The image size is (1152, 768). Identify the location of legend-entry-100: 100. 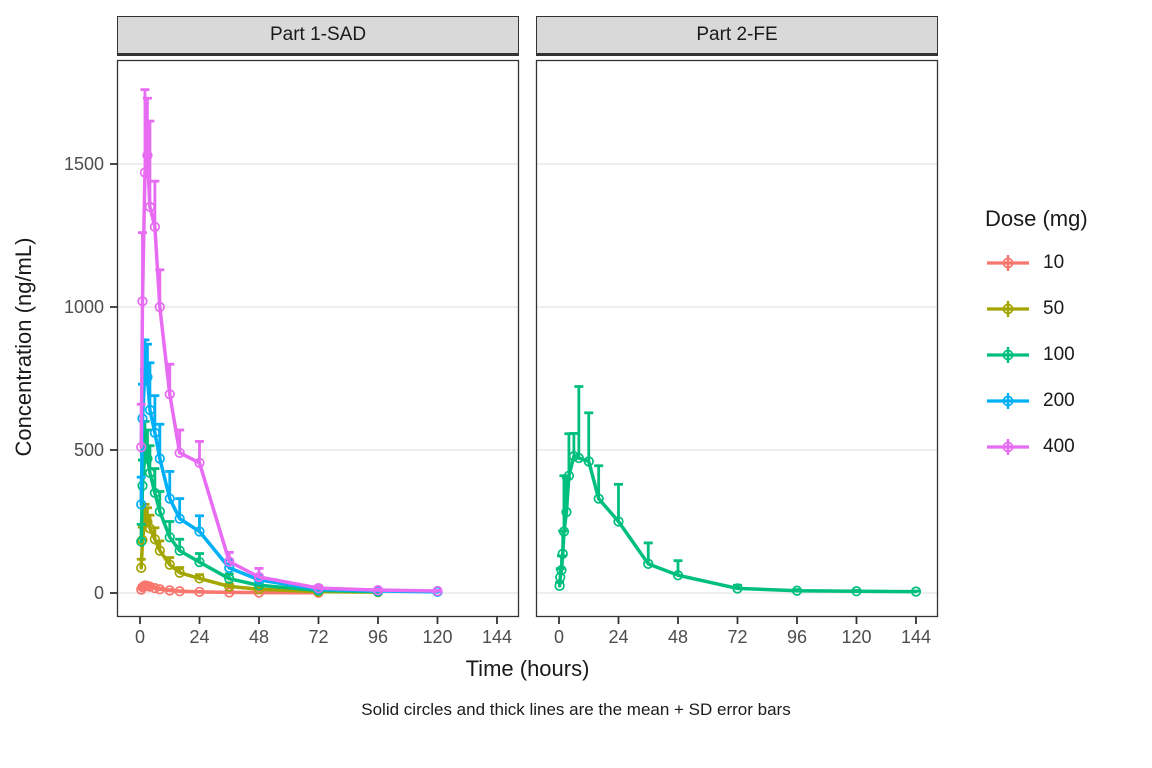
(1036, 355).